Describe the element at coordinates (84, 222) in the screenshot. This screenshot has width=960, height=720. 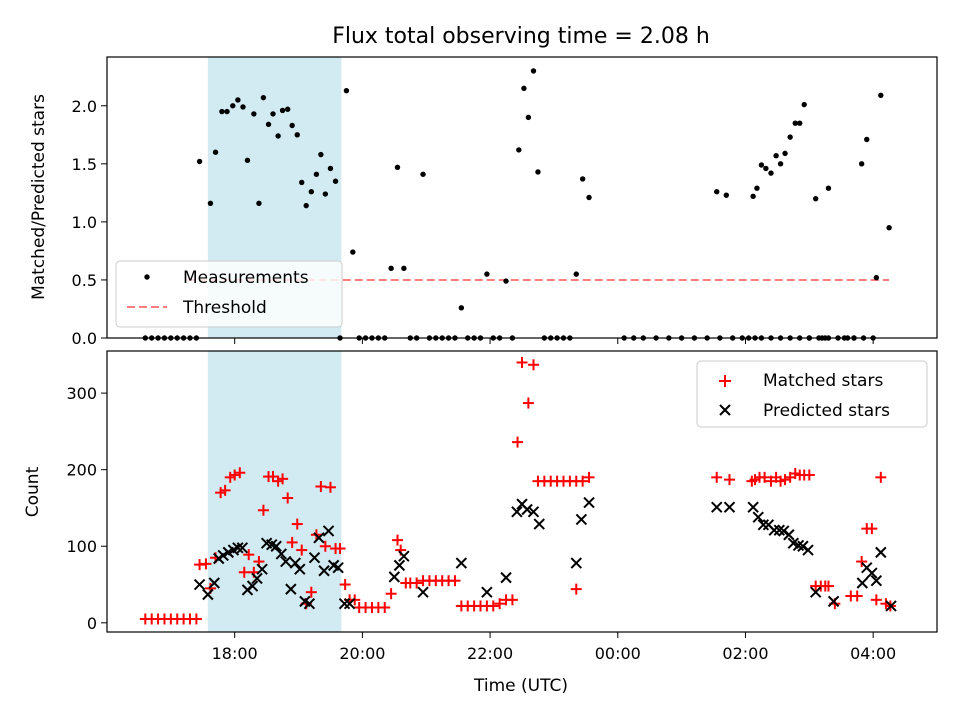
I see `y-tick-label: 1.0` at that location.